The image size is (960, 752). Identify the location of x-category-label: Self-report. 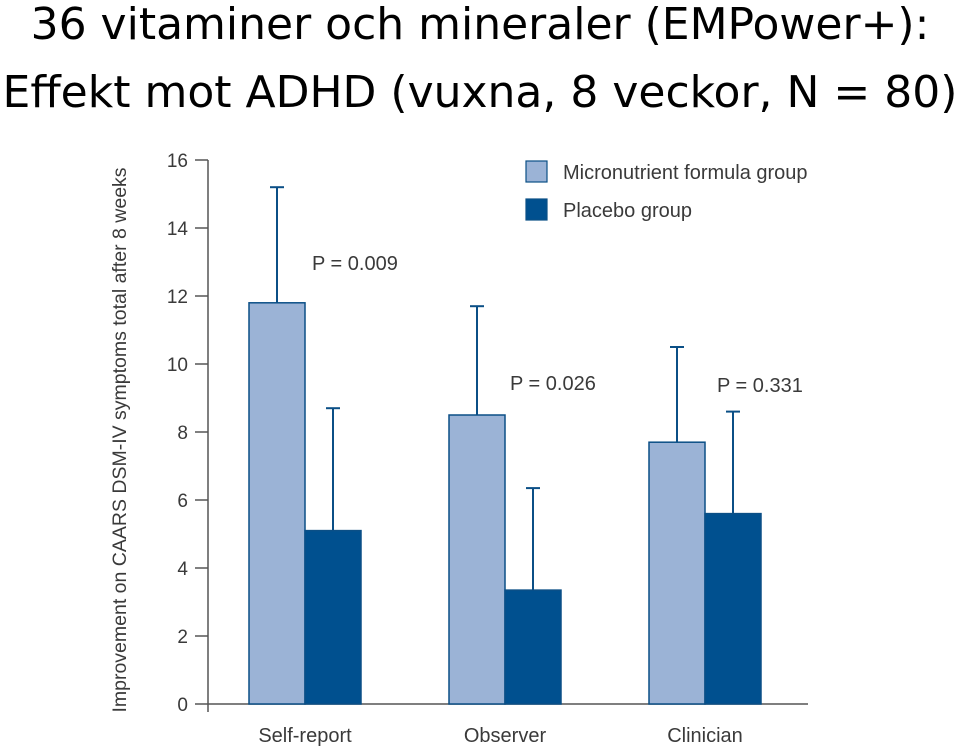
(305, 736).